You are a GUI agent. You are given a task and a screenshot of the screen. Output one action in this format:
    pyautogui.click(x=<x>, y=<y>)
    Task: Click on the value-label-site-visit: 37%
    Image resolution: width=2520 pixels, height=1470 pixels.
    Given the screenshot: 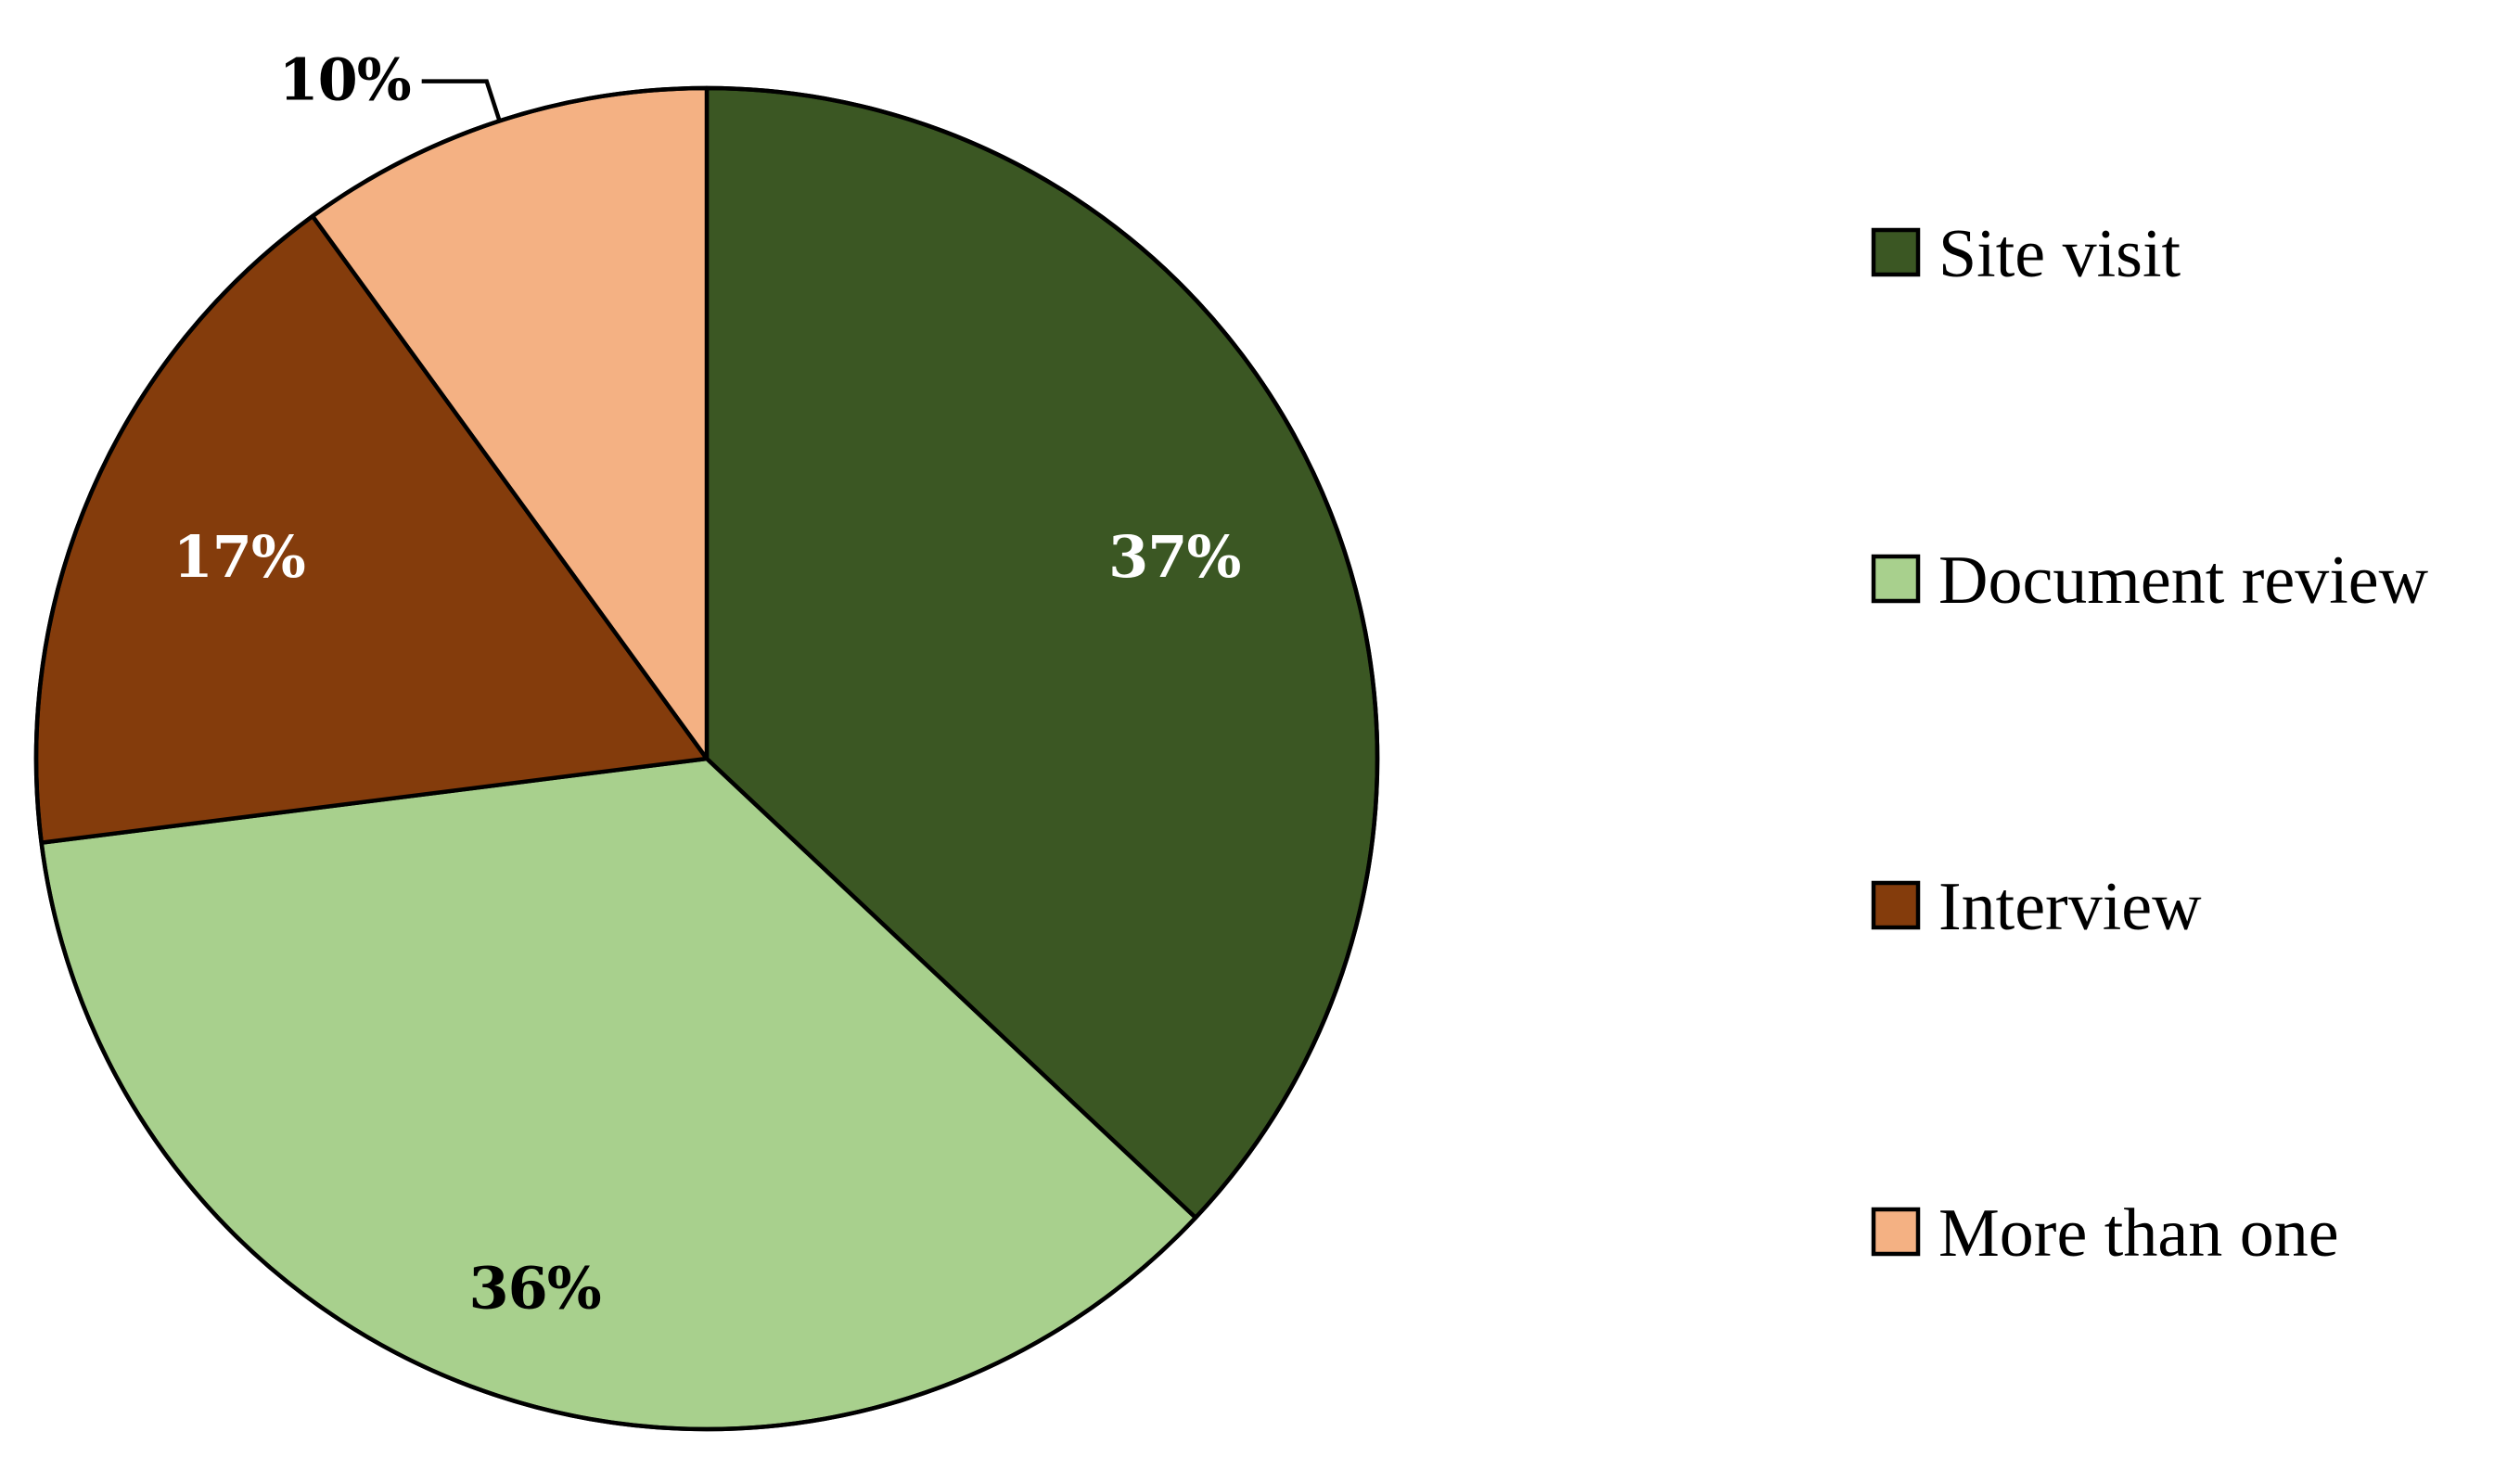 What is the action you would take?
    pyautogui.click(x=1174, y=557)
    